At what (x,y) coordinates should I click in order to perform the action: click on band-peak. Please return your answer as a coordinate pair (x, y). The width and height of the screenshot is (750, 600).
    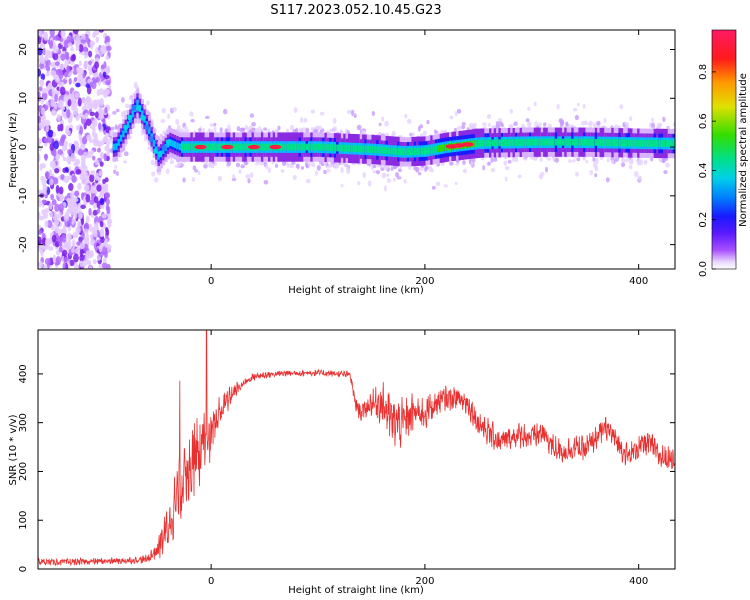
    Looking at the image, I should click on (200, 147).